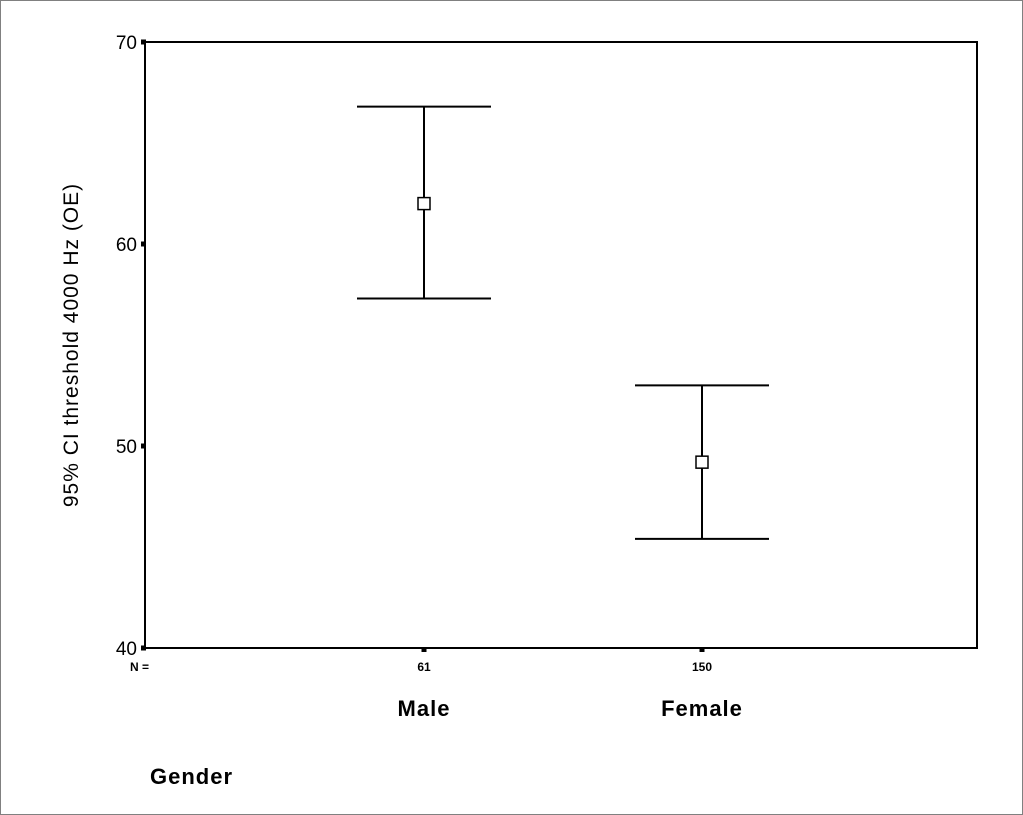 This screenshot has height=815, width=1023. I want to click on y-axis-title: 95% CI threshold 4000 Hz (OE), so click(71, 345).